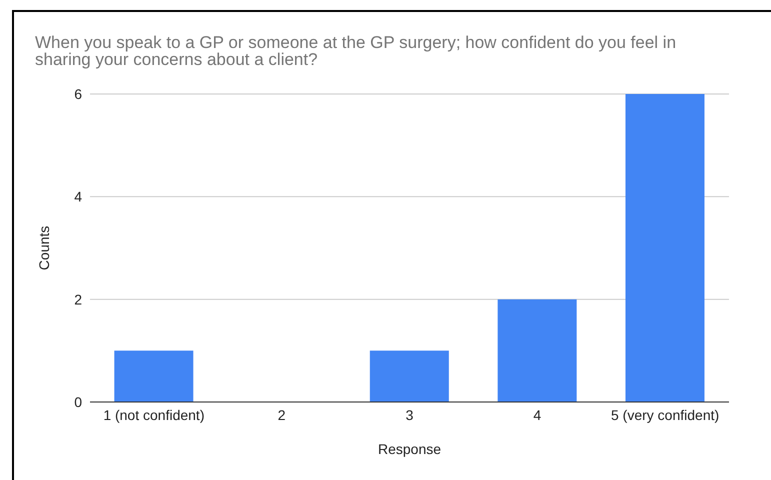  I want to click on y-tick-label: 0, so click(78, 402).